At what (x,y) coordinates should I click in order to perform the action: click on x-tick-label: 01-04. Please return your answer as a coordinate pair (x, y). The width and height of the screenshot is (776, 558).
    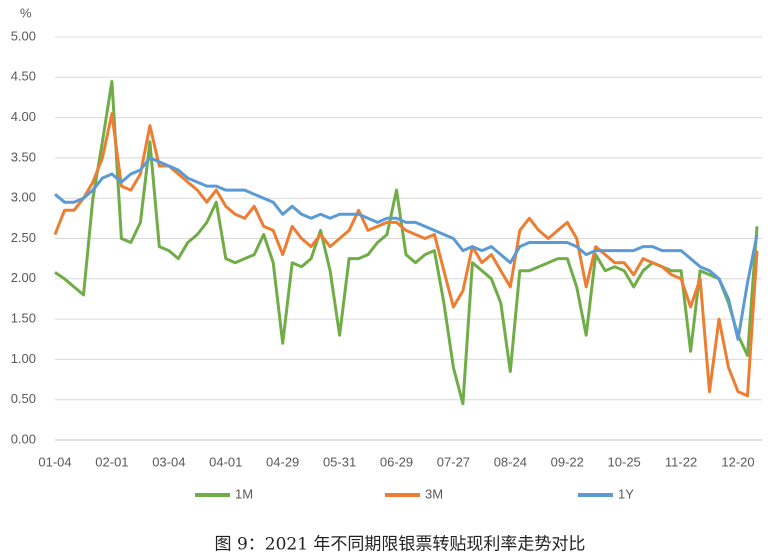
    Looking at the image, I should click on (54, 461).